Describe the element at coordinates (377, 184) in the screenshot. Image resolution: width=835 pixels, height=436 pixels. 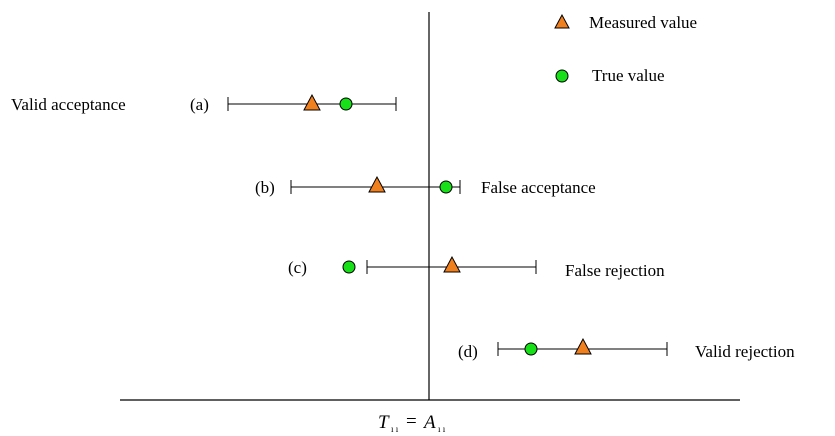
I see `case-b-measured-triangle-icon` at that location.